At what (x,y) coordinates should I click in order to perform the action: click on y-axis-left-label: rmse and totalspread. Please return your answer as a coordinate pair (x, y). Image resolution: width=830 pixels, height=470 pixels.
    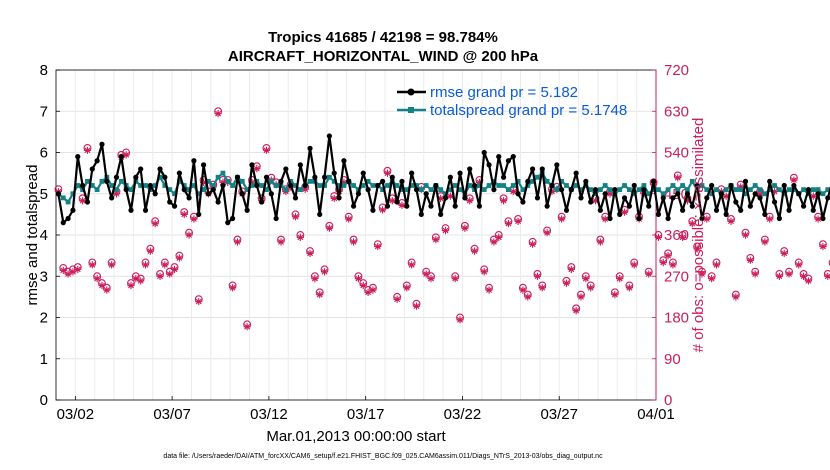
    Looking at the image, I should click on (32, 235).